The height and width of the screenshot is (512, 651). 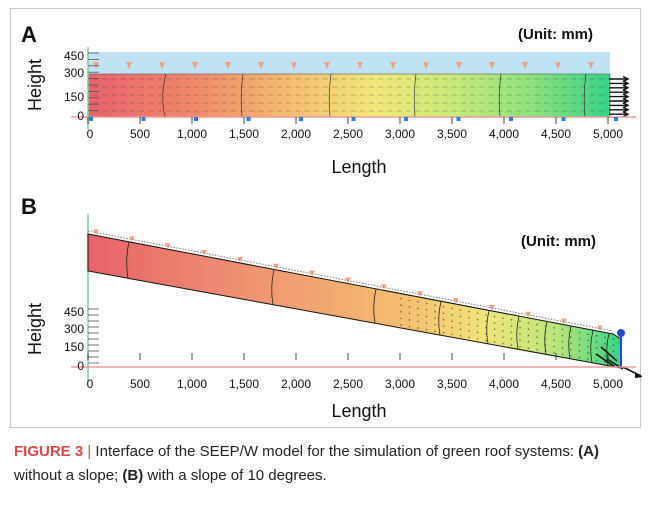 I want to click on x-tick-label: 1,000, so click(x=192, y=134).